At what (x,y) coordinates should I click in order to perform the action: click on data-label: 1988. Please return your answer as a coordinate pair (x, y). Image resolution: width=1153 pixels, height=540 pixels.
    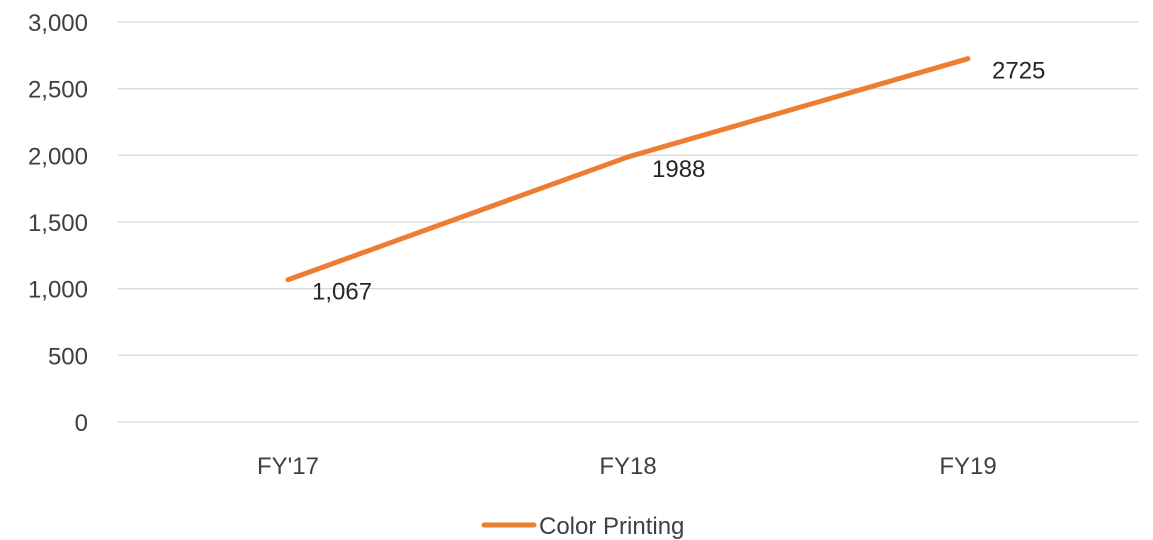
    Looking at the image, I should click on (678, 169).